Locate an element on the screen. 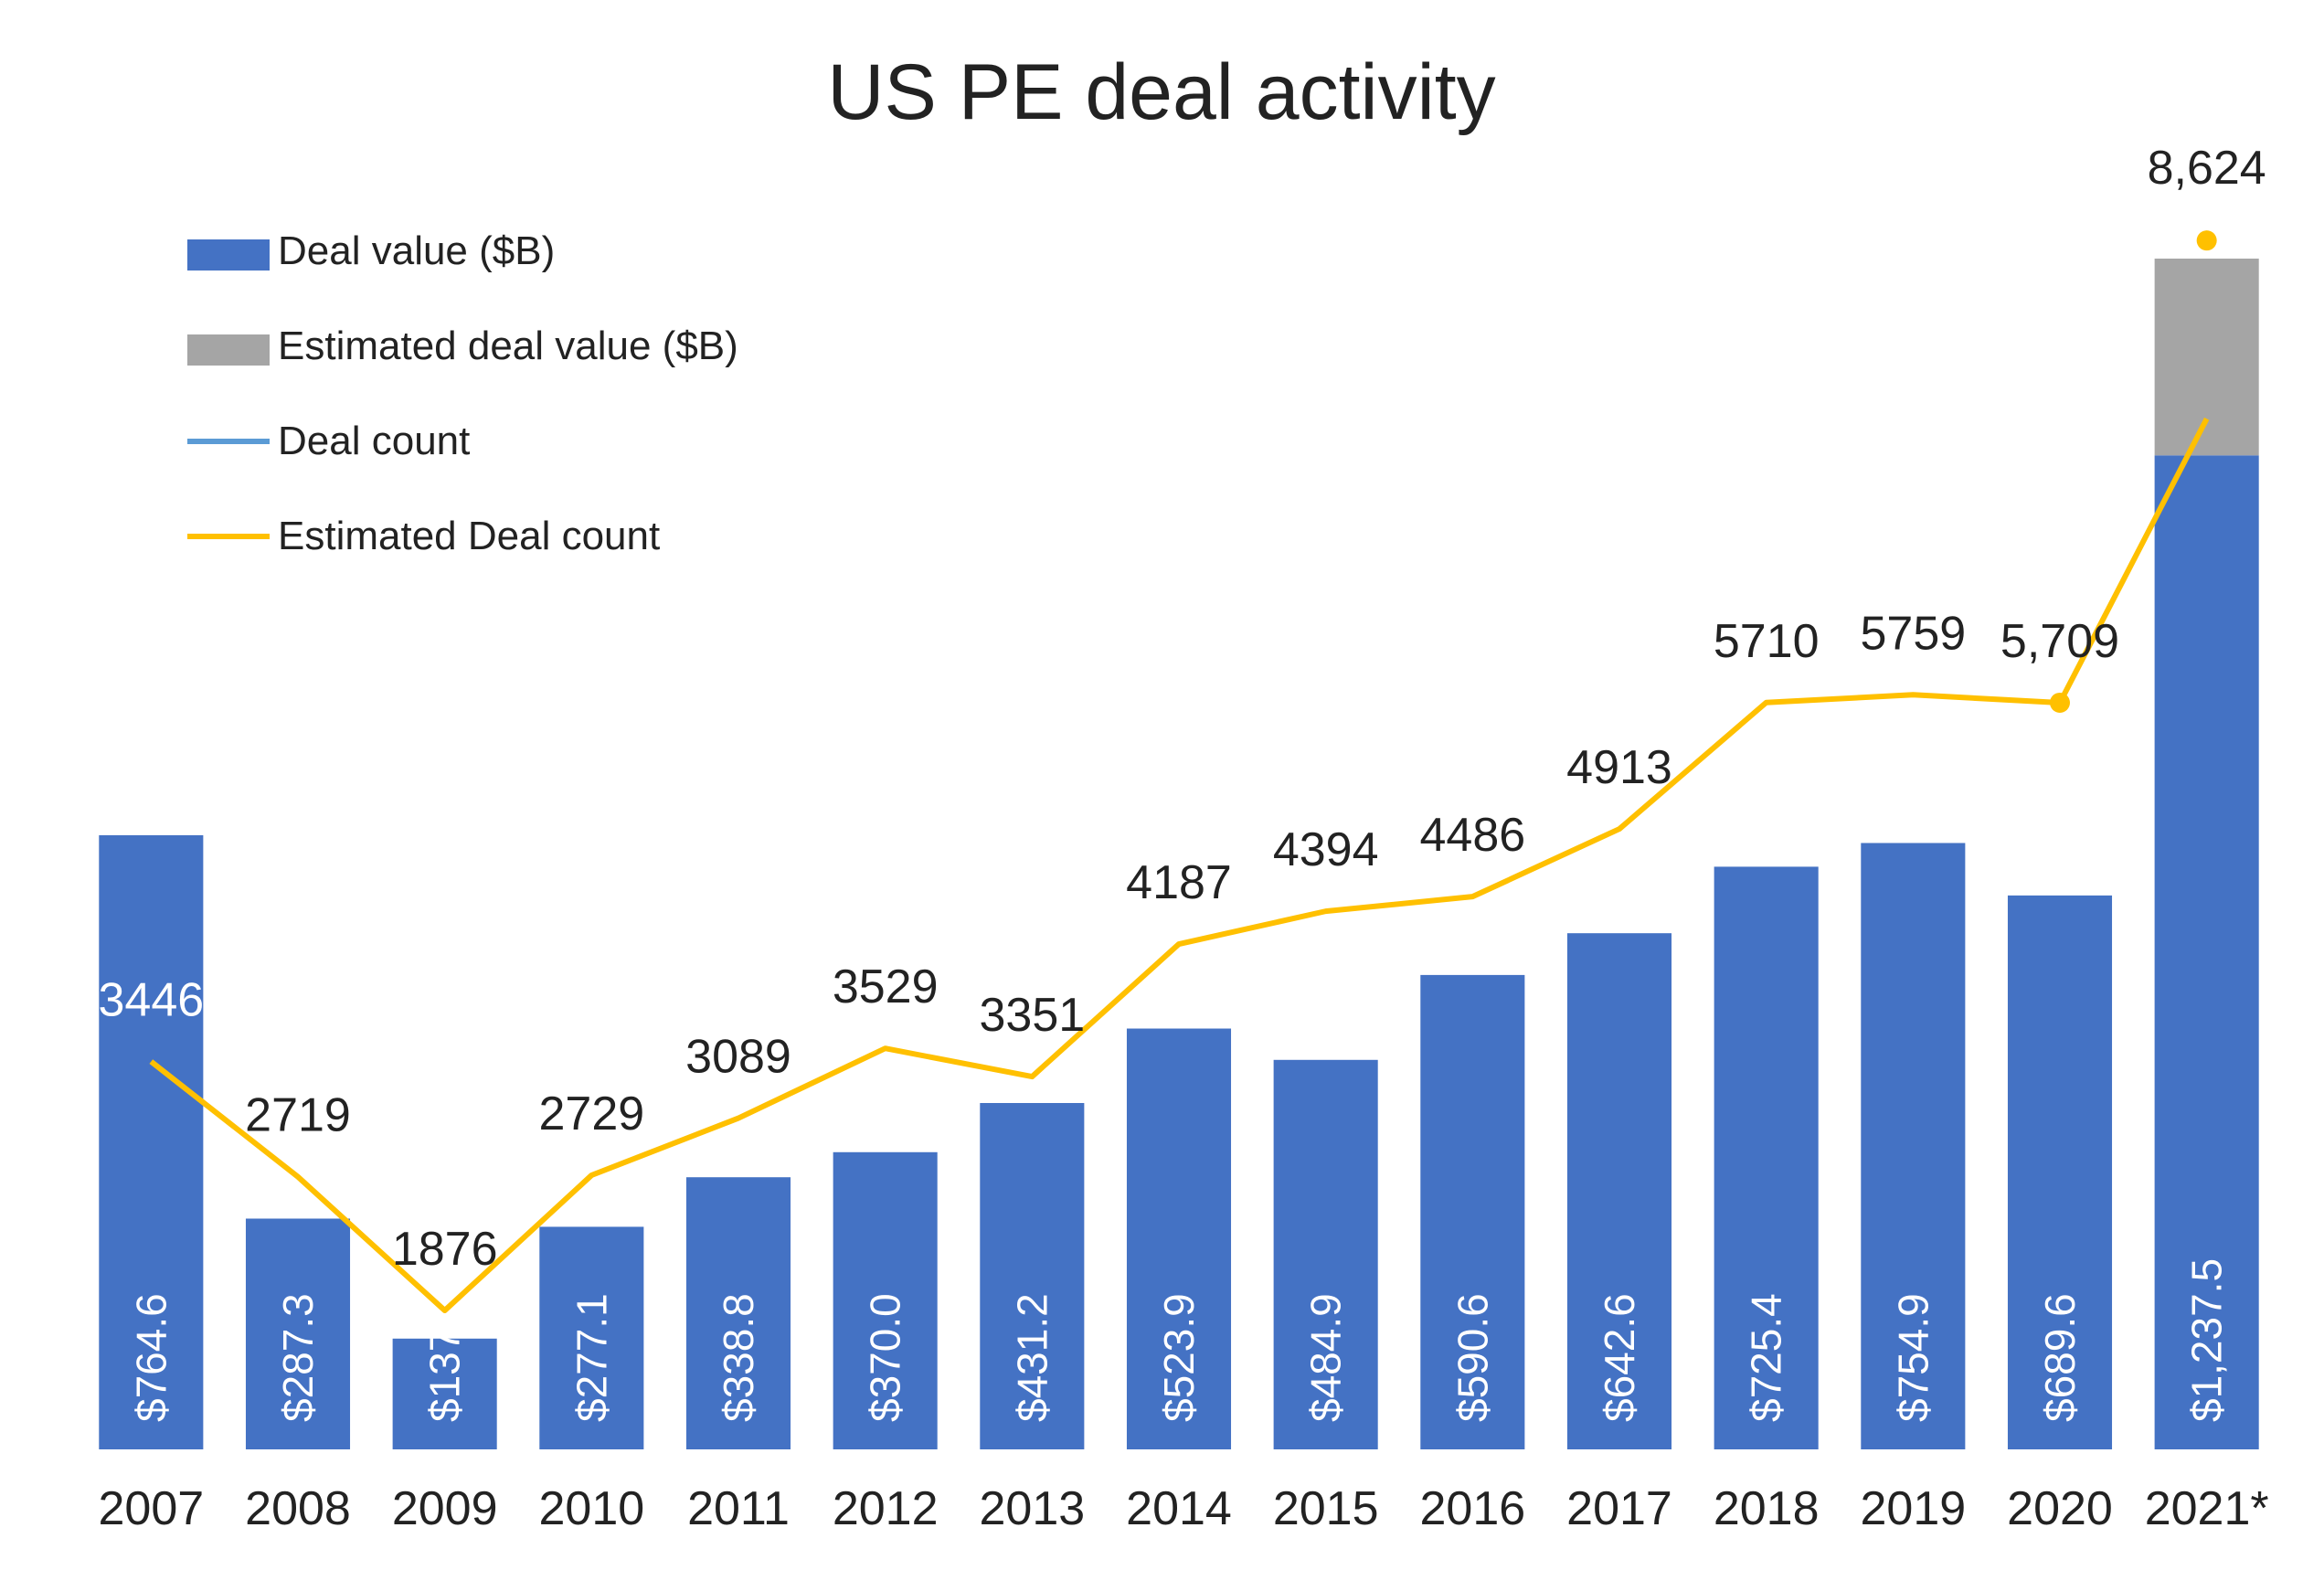  bar-value-label: $287.3 is located at coordinates (298, 1357).